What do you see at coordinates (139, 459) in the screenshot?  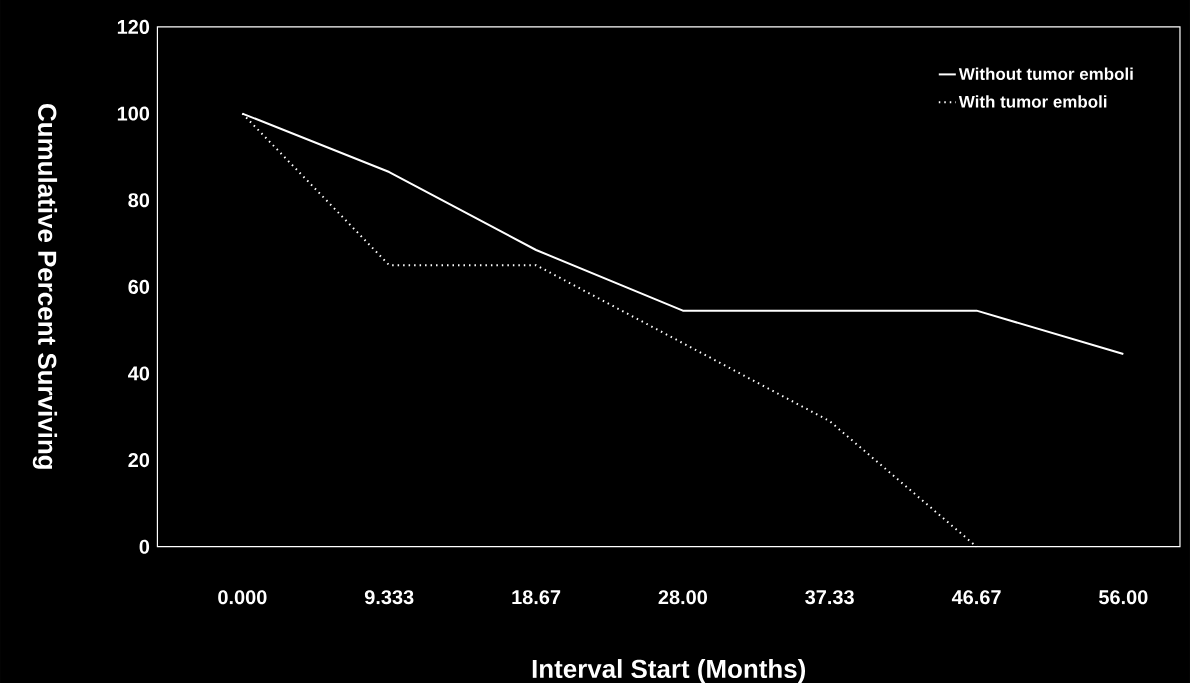 I see `y-tick-label: 20` at bounding box center [139, 459].